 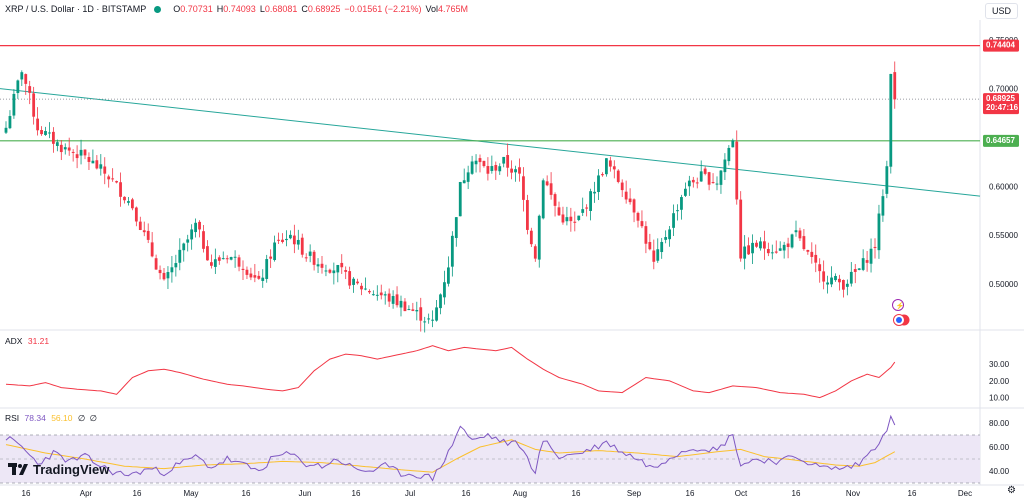 I want to click on vol-label: Vol, so click(x=431, y=9).